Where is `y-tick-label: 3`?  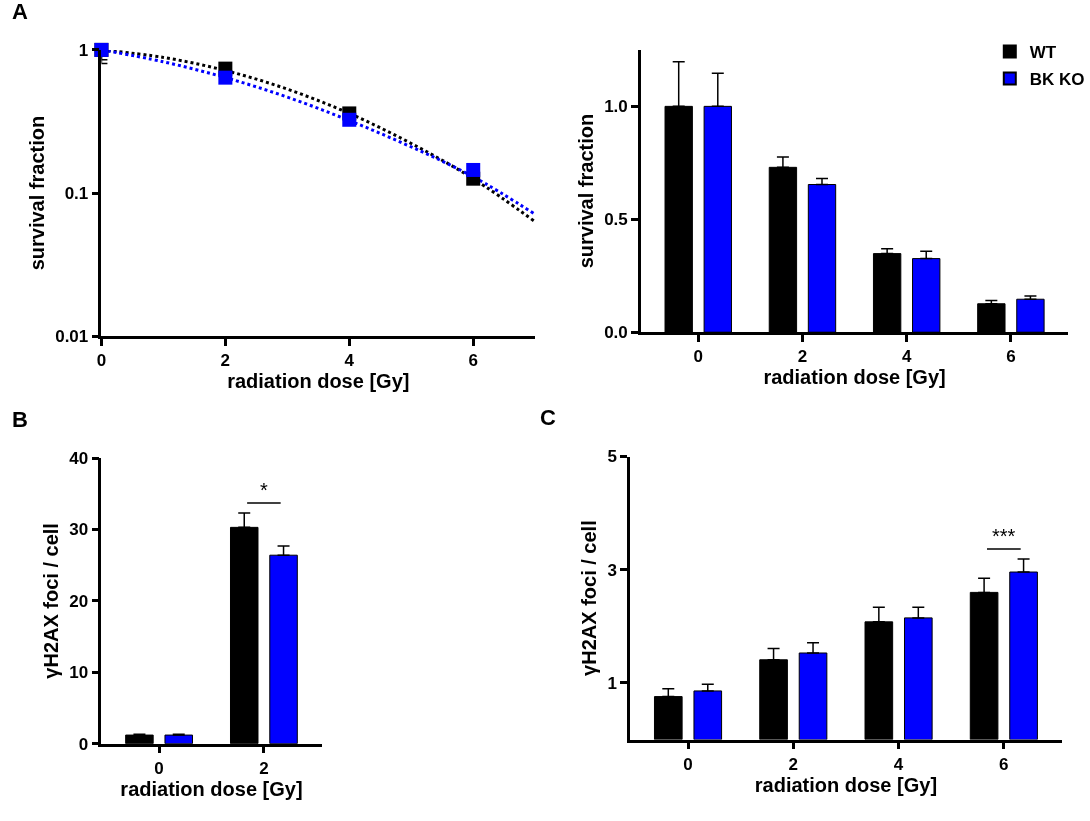
y-tick-label: 3 is located at coordinates (612, 570).